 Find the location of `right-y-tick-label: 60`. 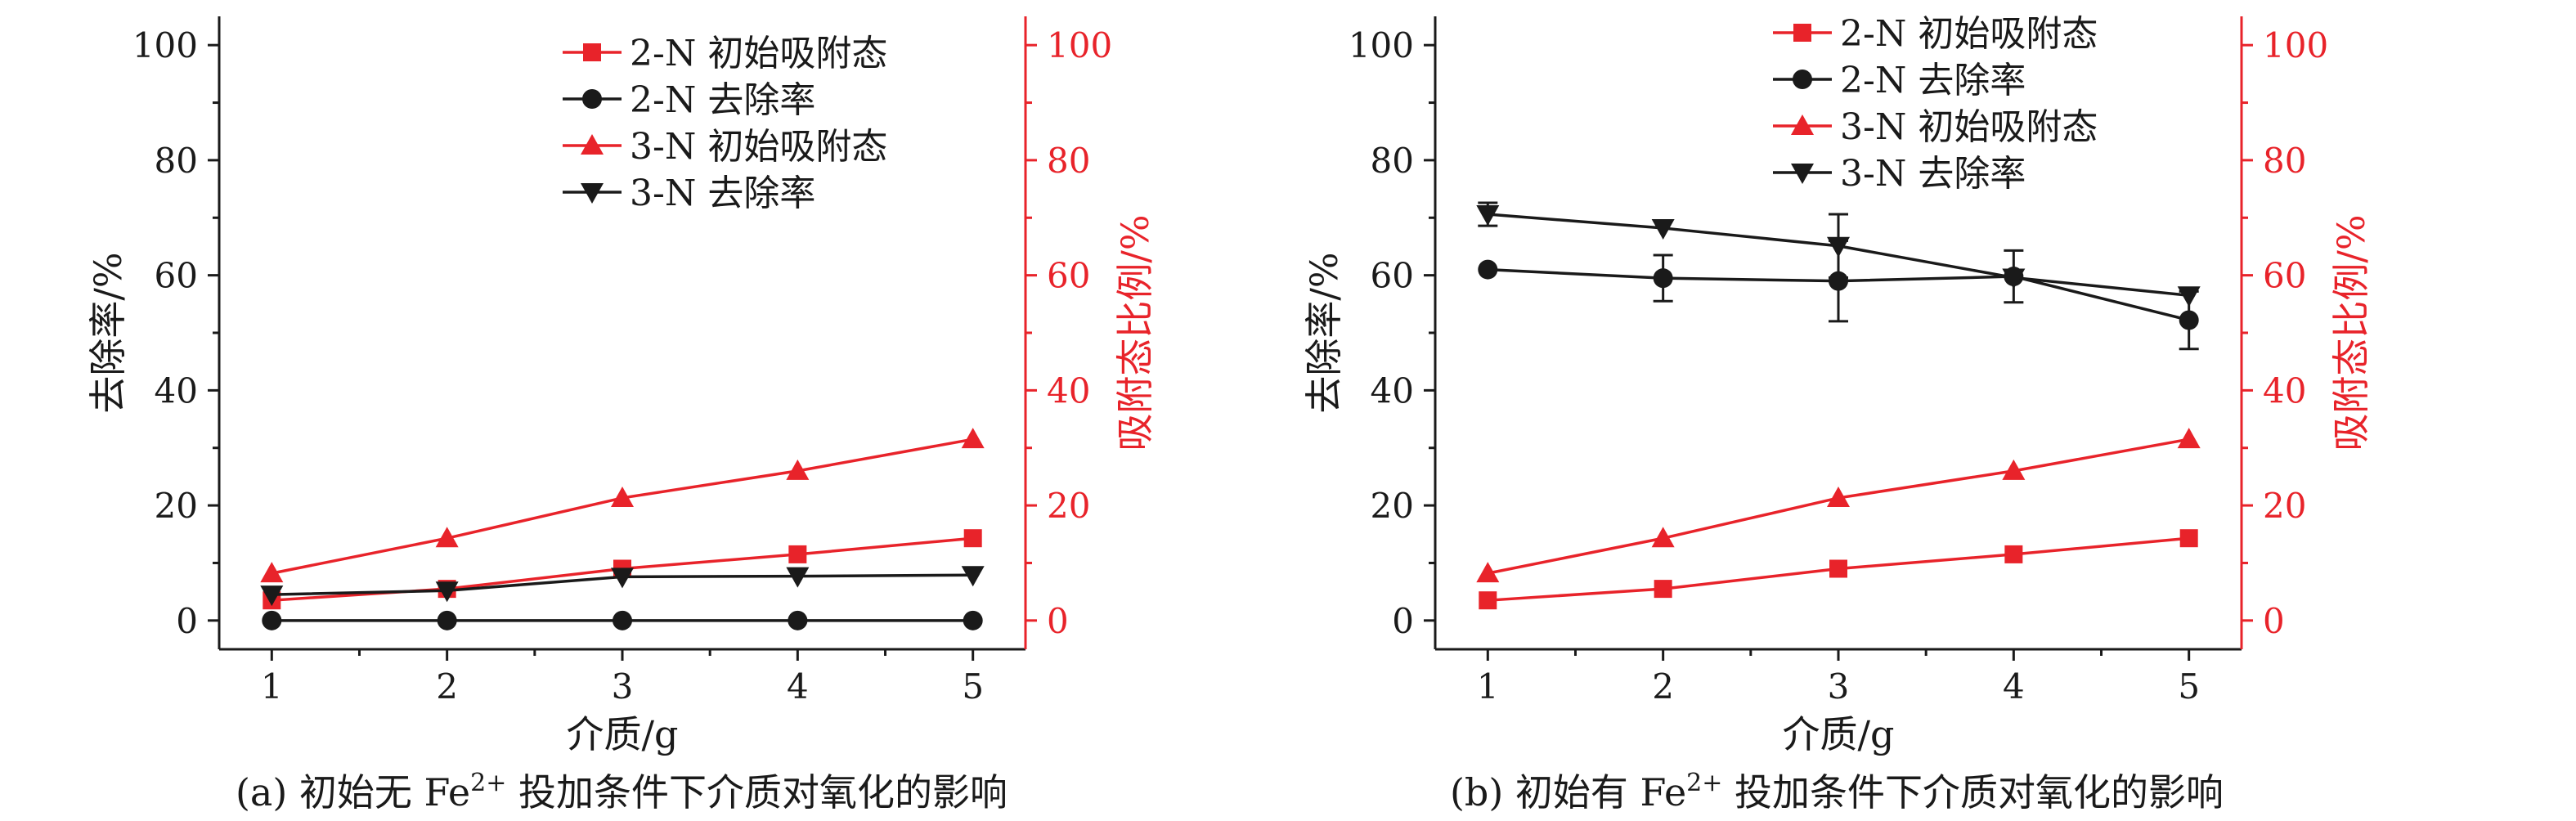

right-y-tick-label: 60 is located at coordinates (2284, 276).